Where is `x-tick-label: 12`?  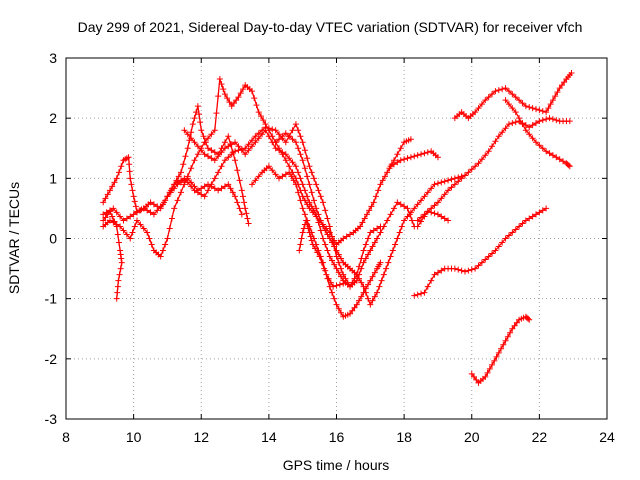
x-tick-label: 12 is located at coordinates (201, 437).